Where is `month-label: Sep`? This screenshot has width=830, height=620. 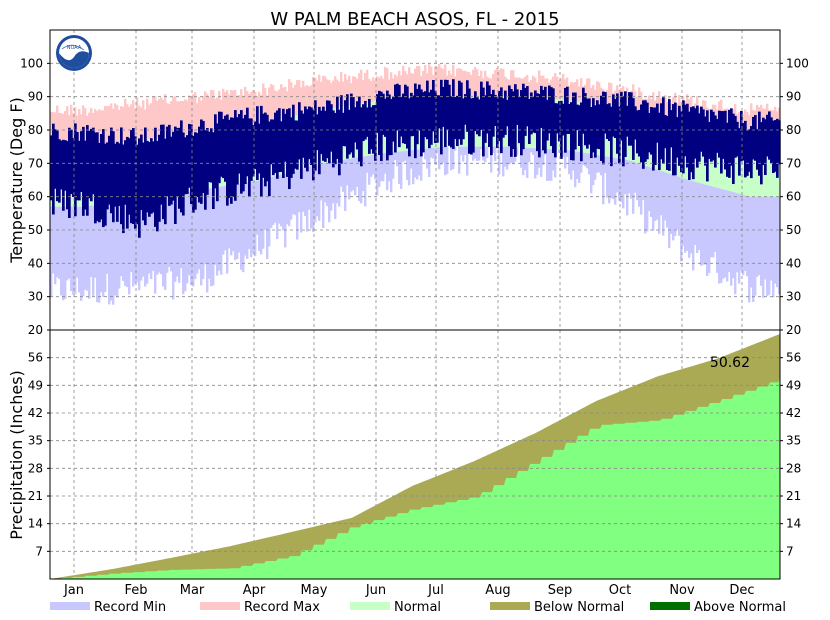 month-label: Sep is located at coordinates (560, 590).